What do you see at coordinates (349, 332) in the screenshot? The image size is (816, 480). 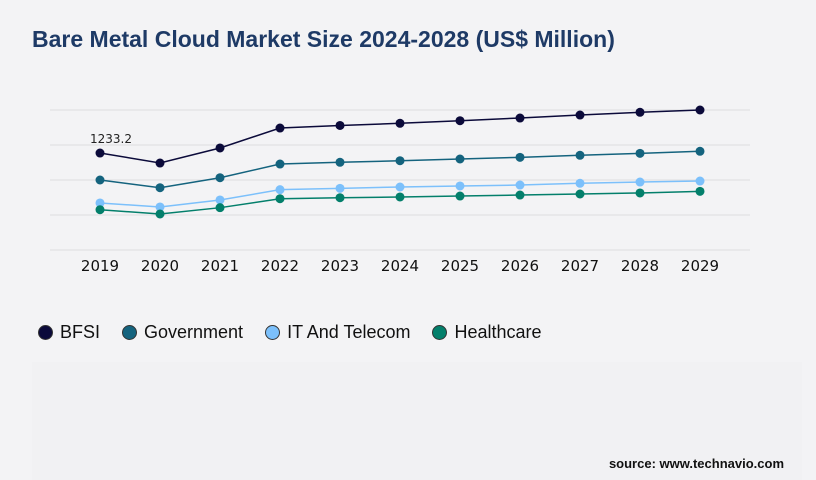 I see `legend-label: IT And Telecom` at bounding box center [349, 332].